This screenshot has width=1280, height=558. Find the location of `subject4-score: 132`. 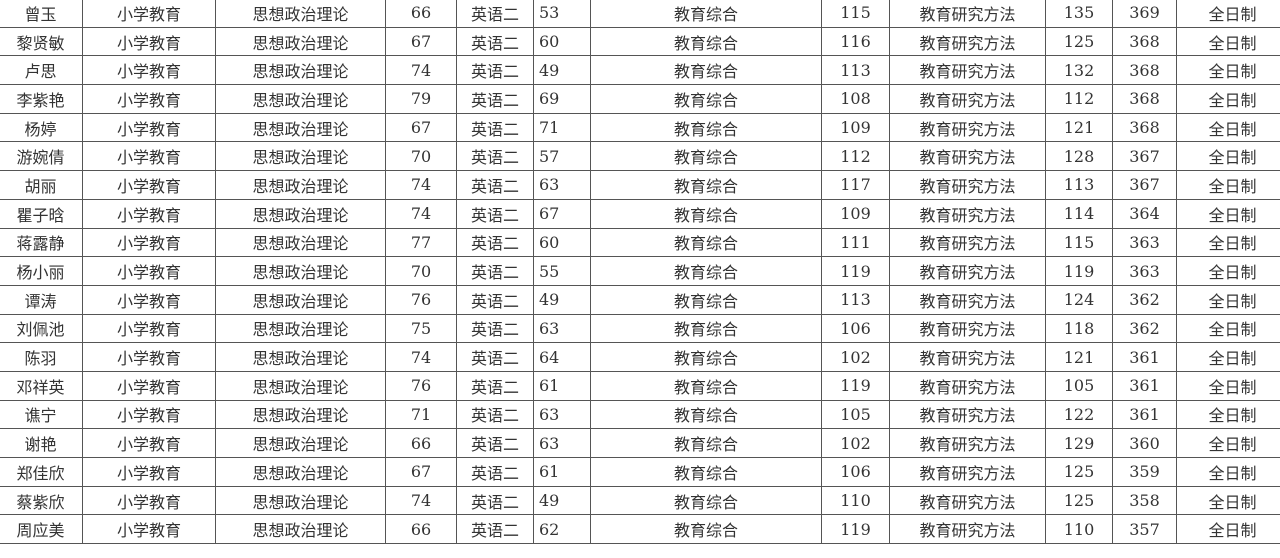

subject4-score: 132 is located at coordinates (1079, 70).